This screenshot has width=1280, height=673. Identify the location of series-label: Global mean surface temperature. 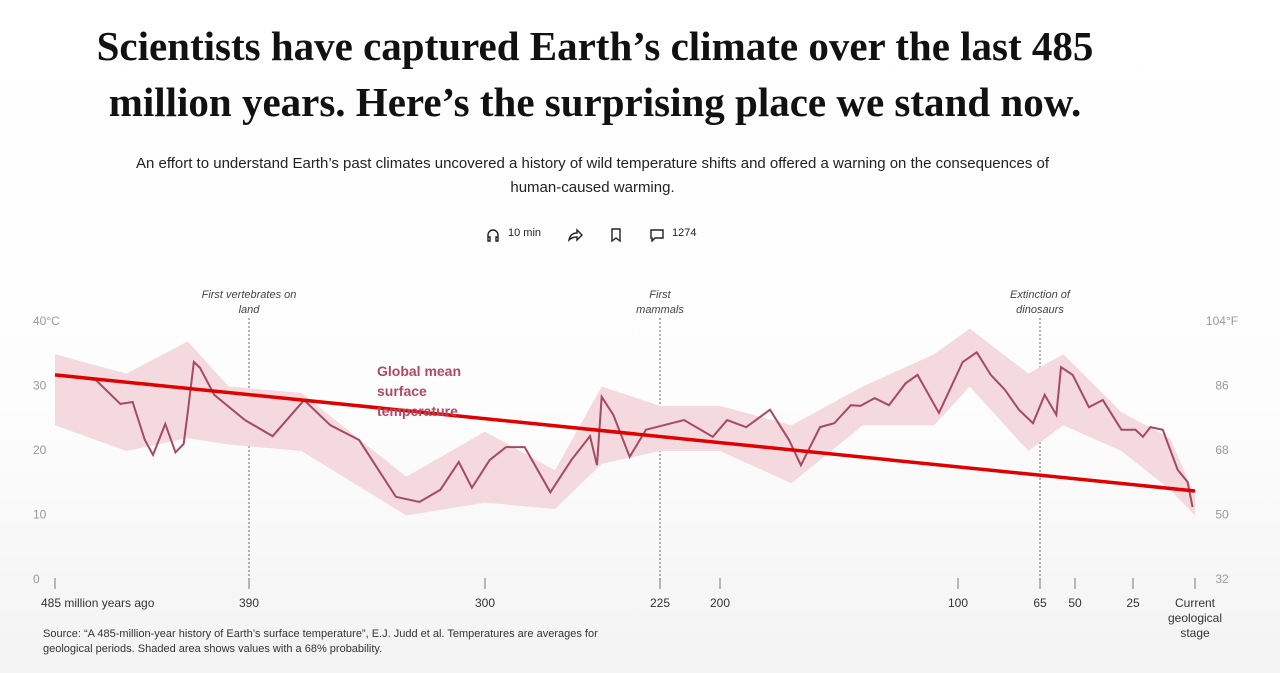
(419, 391).